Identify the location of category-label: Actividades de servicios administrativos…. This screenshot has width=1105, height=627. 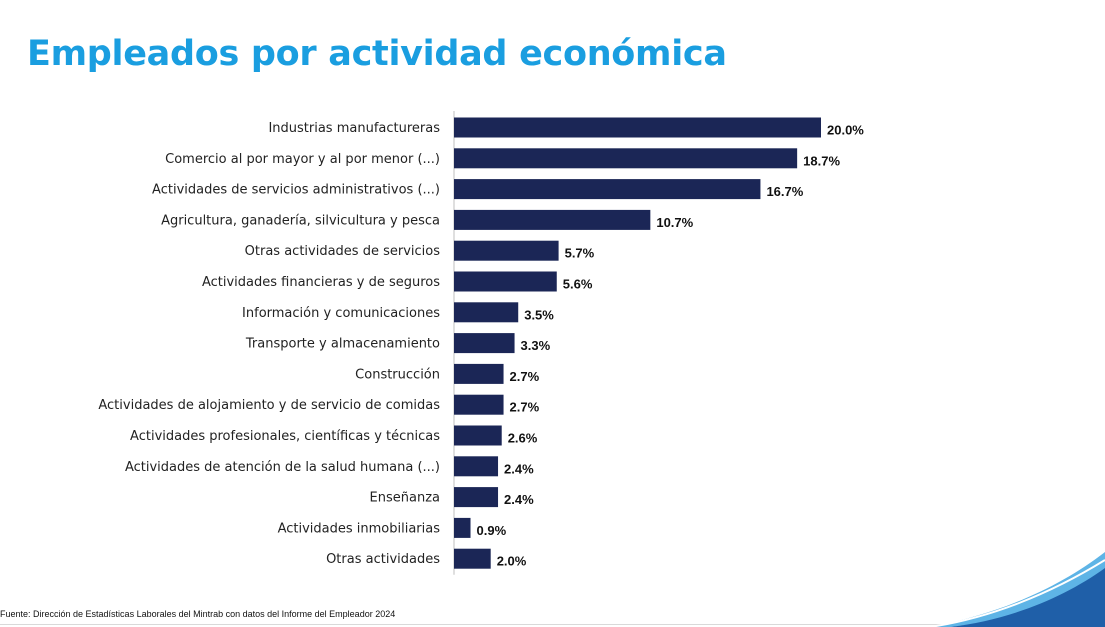
(296, 190).